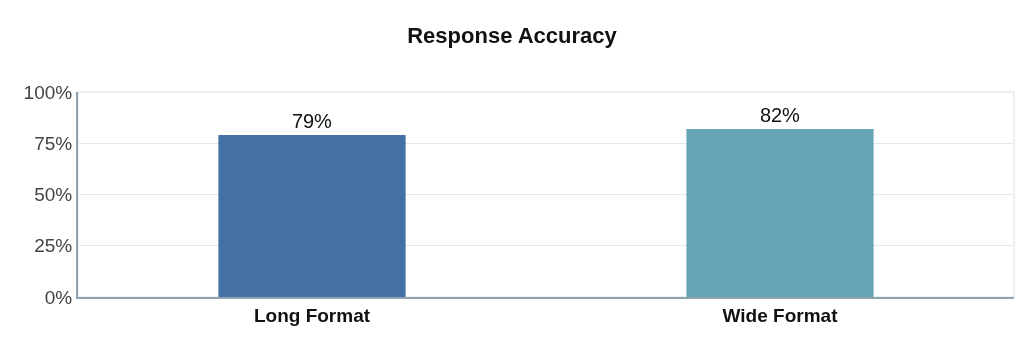 This screenshot has width=1024, height=355. What do you see at coordinates (53, 246) in the screenshot?
I see `y-tick-label: 25%` at bounding box center [53, 246].